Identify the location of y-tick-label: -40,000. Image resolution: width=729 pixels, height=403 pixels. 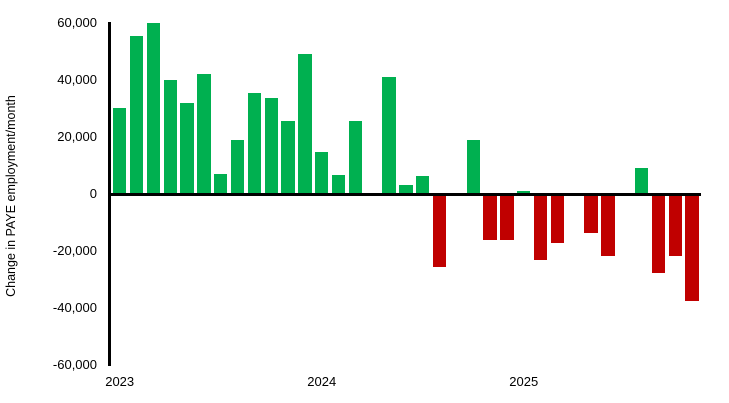
(74, 307).